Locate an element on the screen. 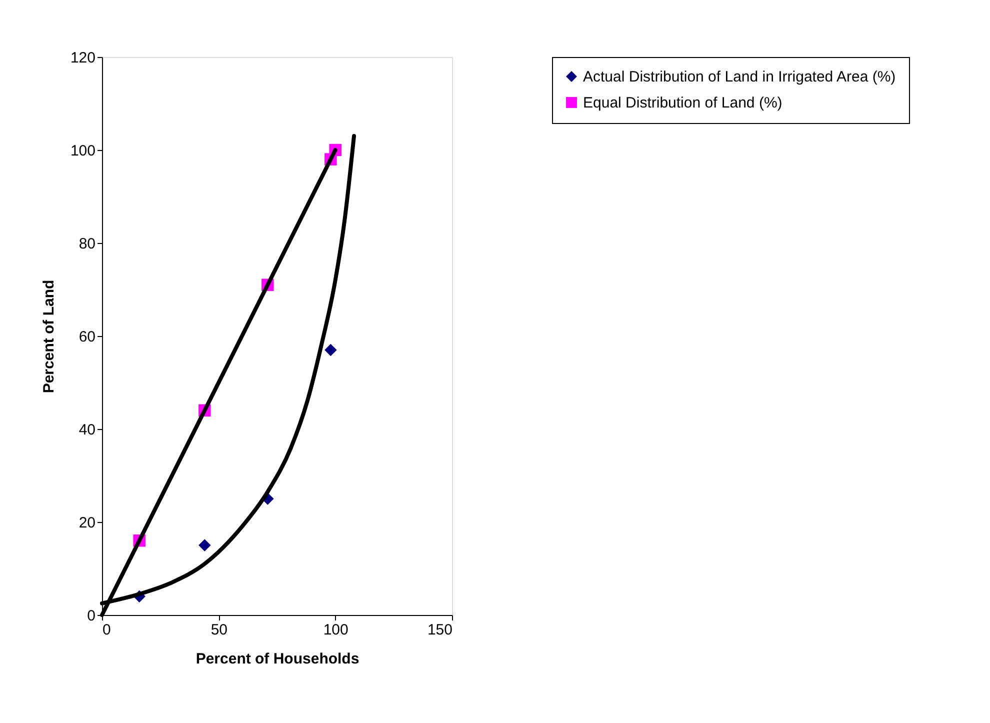 This screenshot has height=723, width=990. legend-label: Actual Distribution of Land in Irrigated Area (%) is located at coordinates (739, 77).